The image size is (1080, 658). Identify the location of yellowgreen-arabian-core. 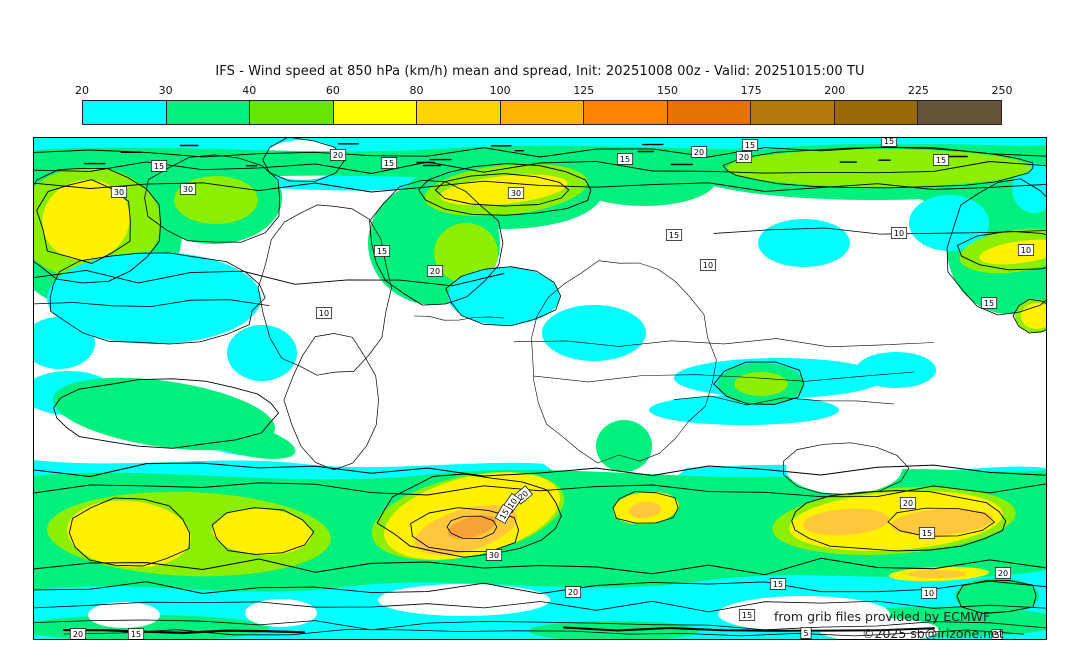
(761, 384).